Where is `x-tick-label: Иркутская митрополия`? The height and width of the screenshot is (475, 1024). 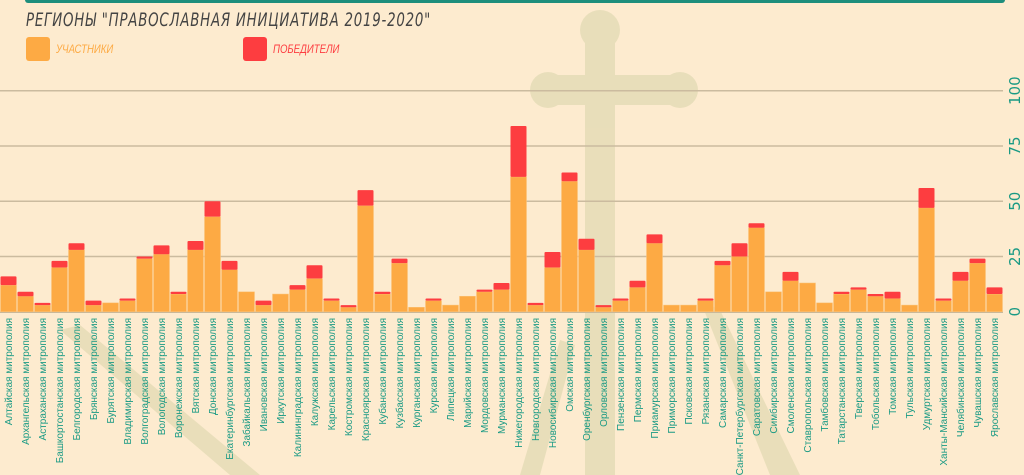 x-tick-label: Иркутская митрополия is located at coordinates (281, 371).